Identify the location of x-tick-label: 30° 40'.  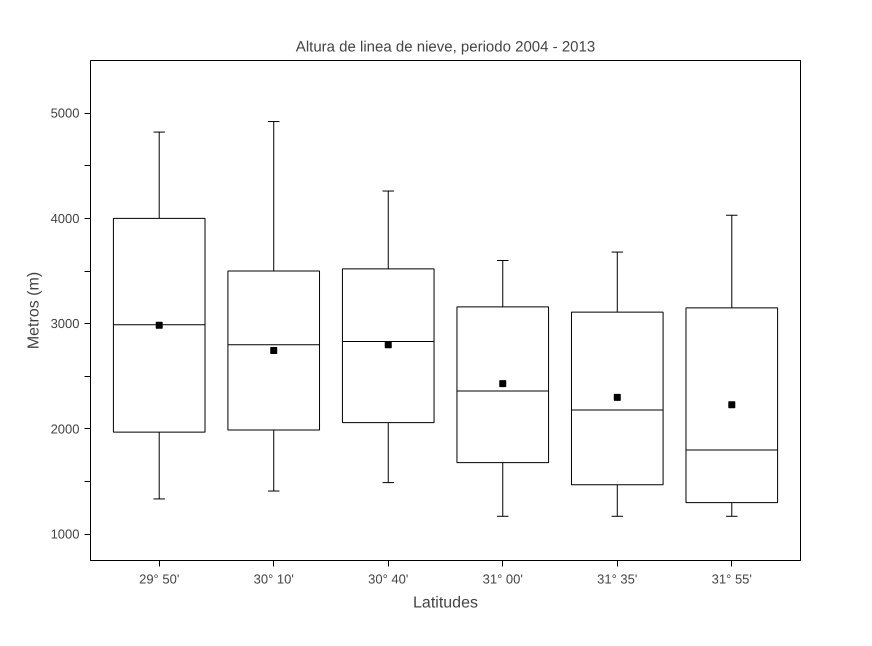
(388, 579).